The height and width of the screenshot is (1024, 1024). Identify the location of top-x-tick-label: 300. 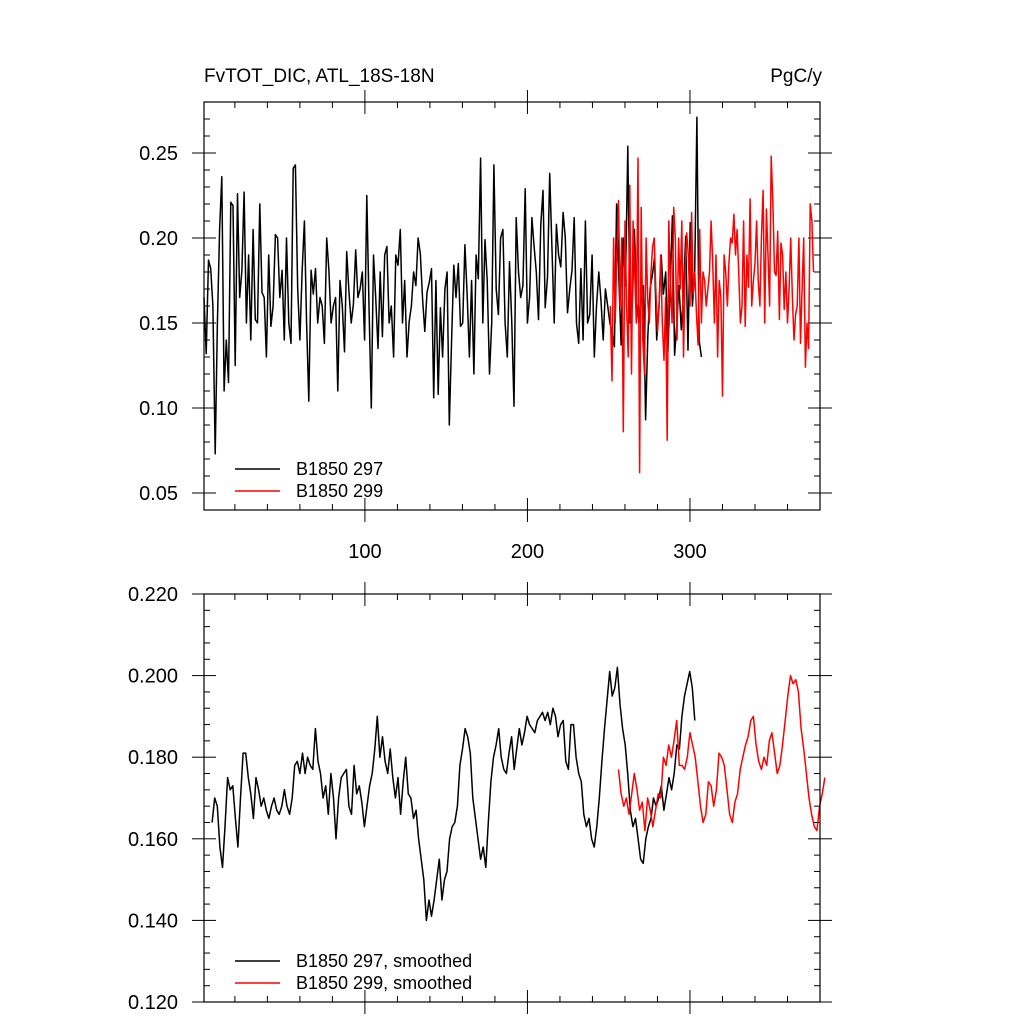
(689, 552).